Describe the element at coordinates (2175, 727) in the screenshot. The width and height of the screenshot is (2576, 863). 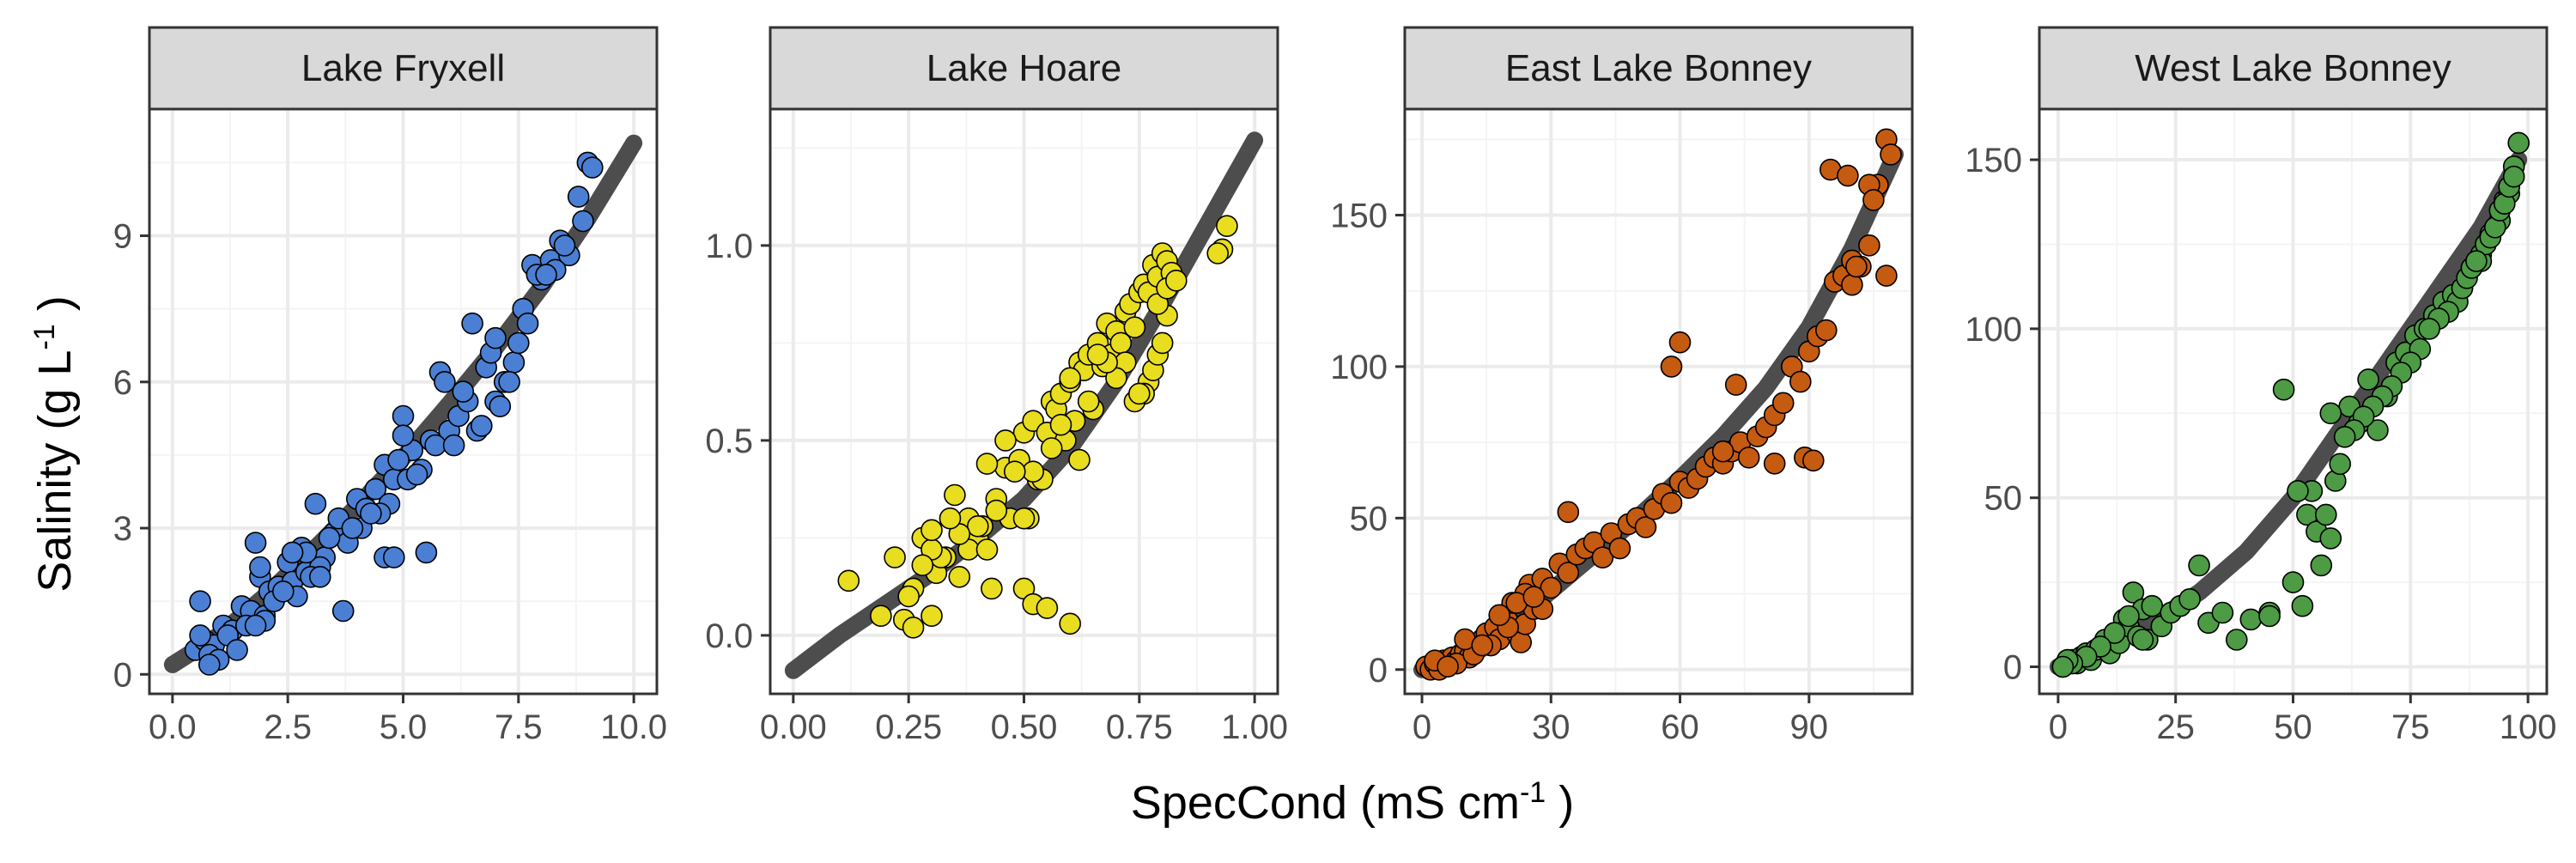
I see `x-tick-label: 25` at that location.